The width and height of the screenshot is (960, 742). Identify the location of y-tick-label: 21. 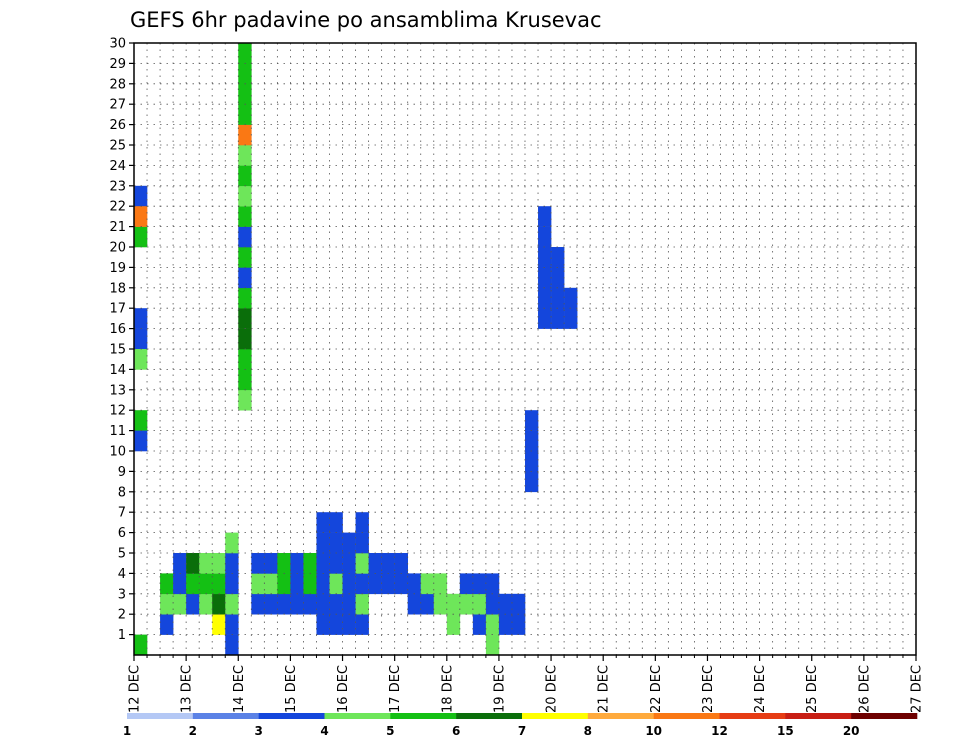
(117, 227).